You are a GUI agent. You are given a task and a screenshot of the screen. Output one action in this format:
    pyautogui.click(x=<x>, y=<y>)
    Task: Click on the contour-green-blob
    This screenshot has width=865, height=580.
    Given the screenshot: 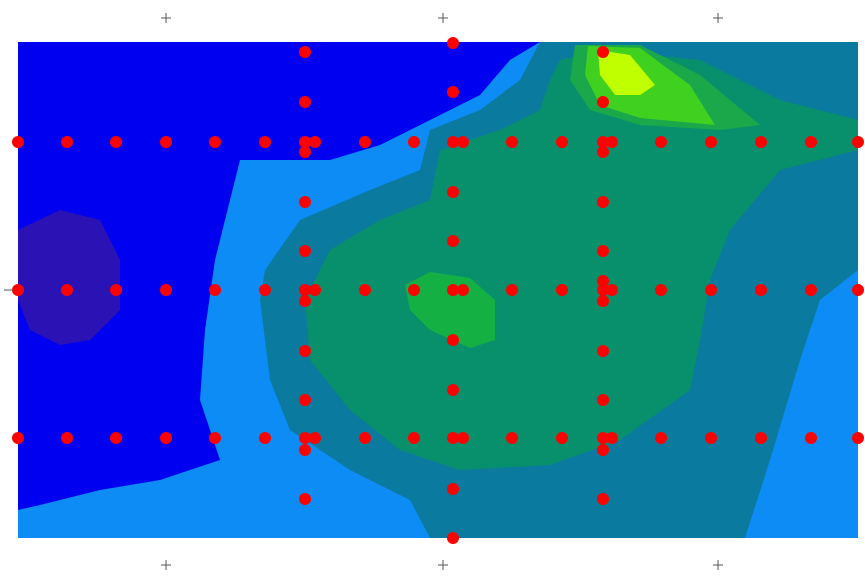 What is the action you would take?
    pyautogui.click(x=450, y=310)
    